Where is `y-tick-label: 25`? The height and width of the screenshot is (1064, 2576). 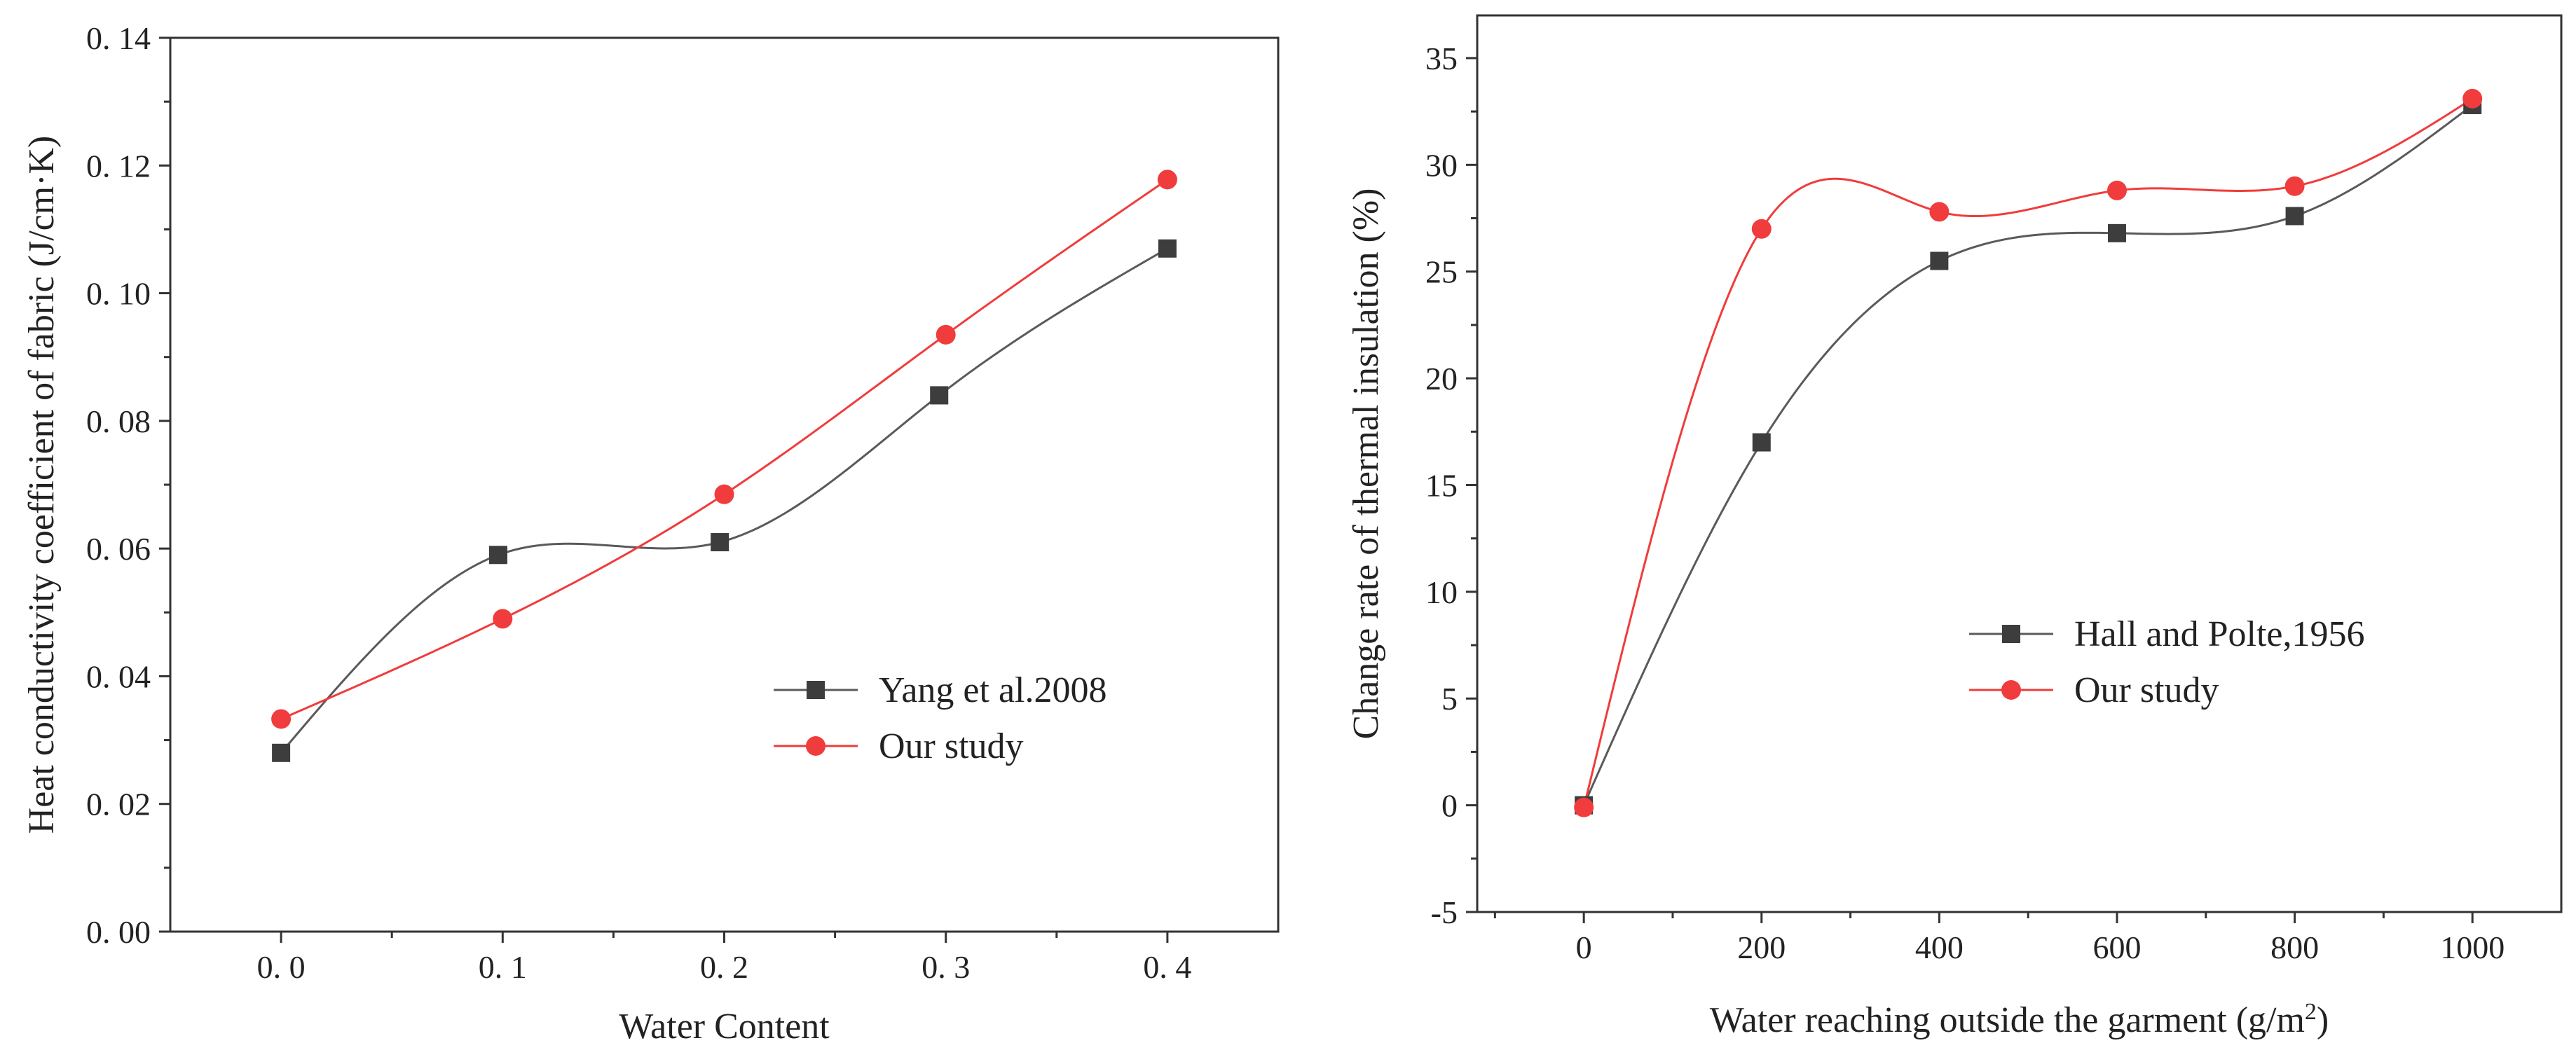 y-tick-label: 25 is located at coordinates (1441, 272).